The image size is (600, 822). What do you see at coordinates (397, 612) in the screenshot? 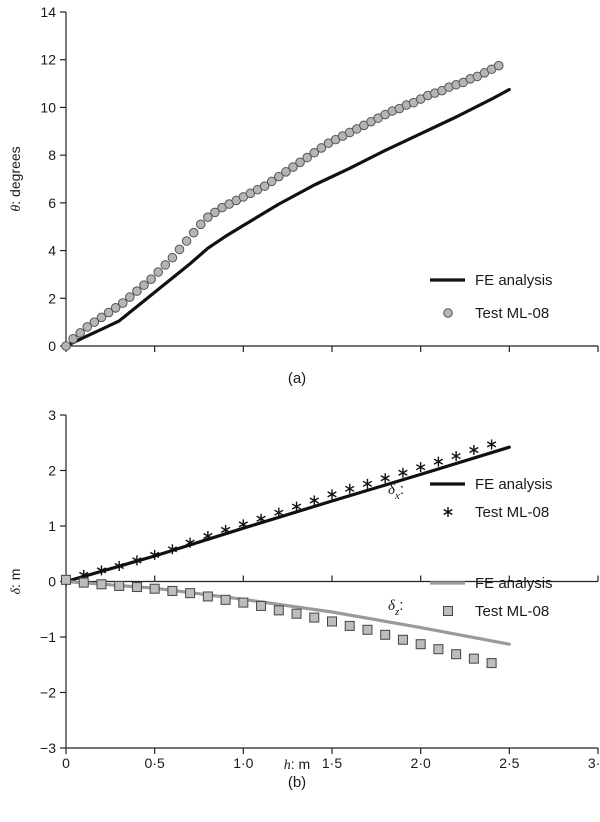
I see `legend-group-subscript: z` at bounding box center [397, 612].